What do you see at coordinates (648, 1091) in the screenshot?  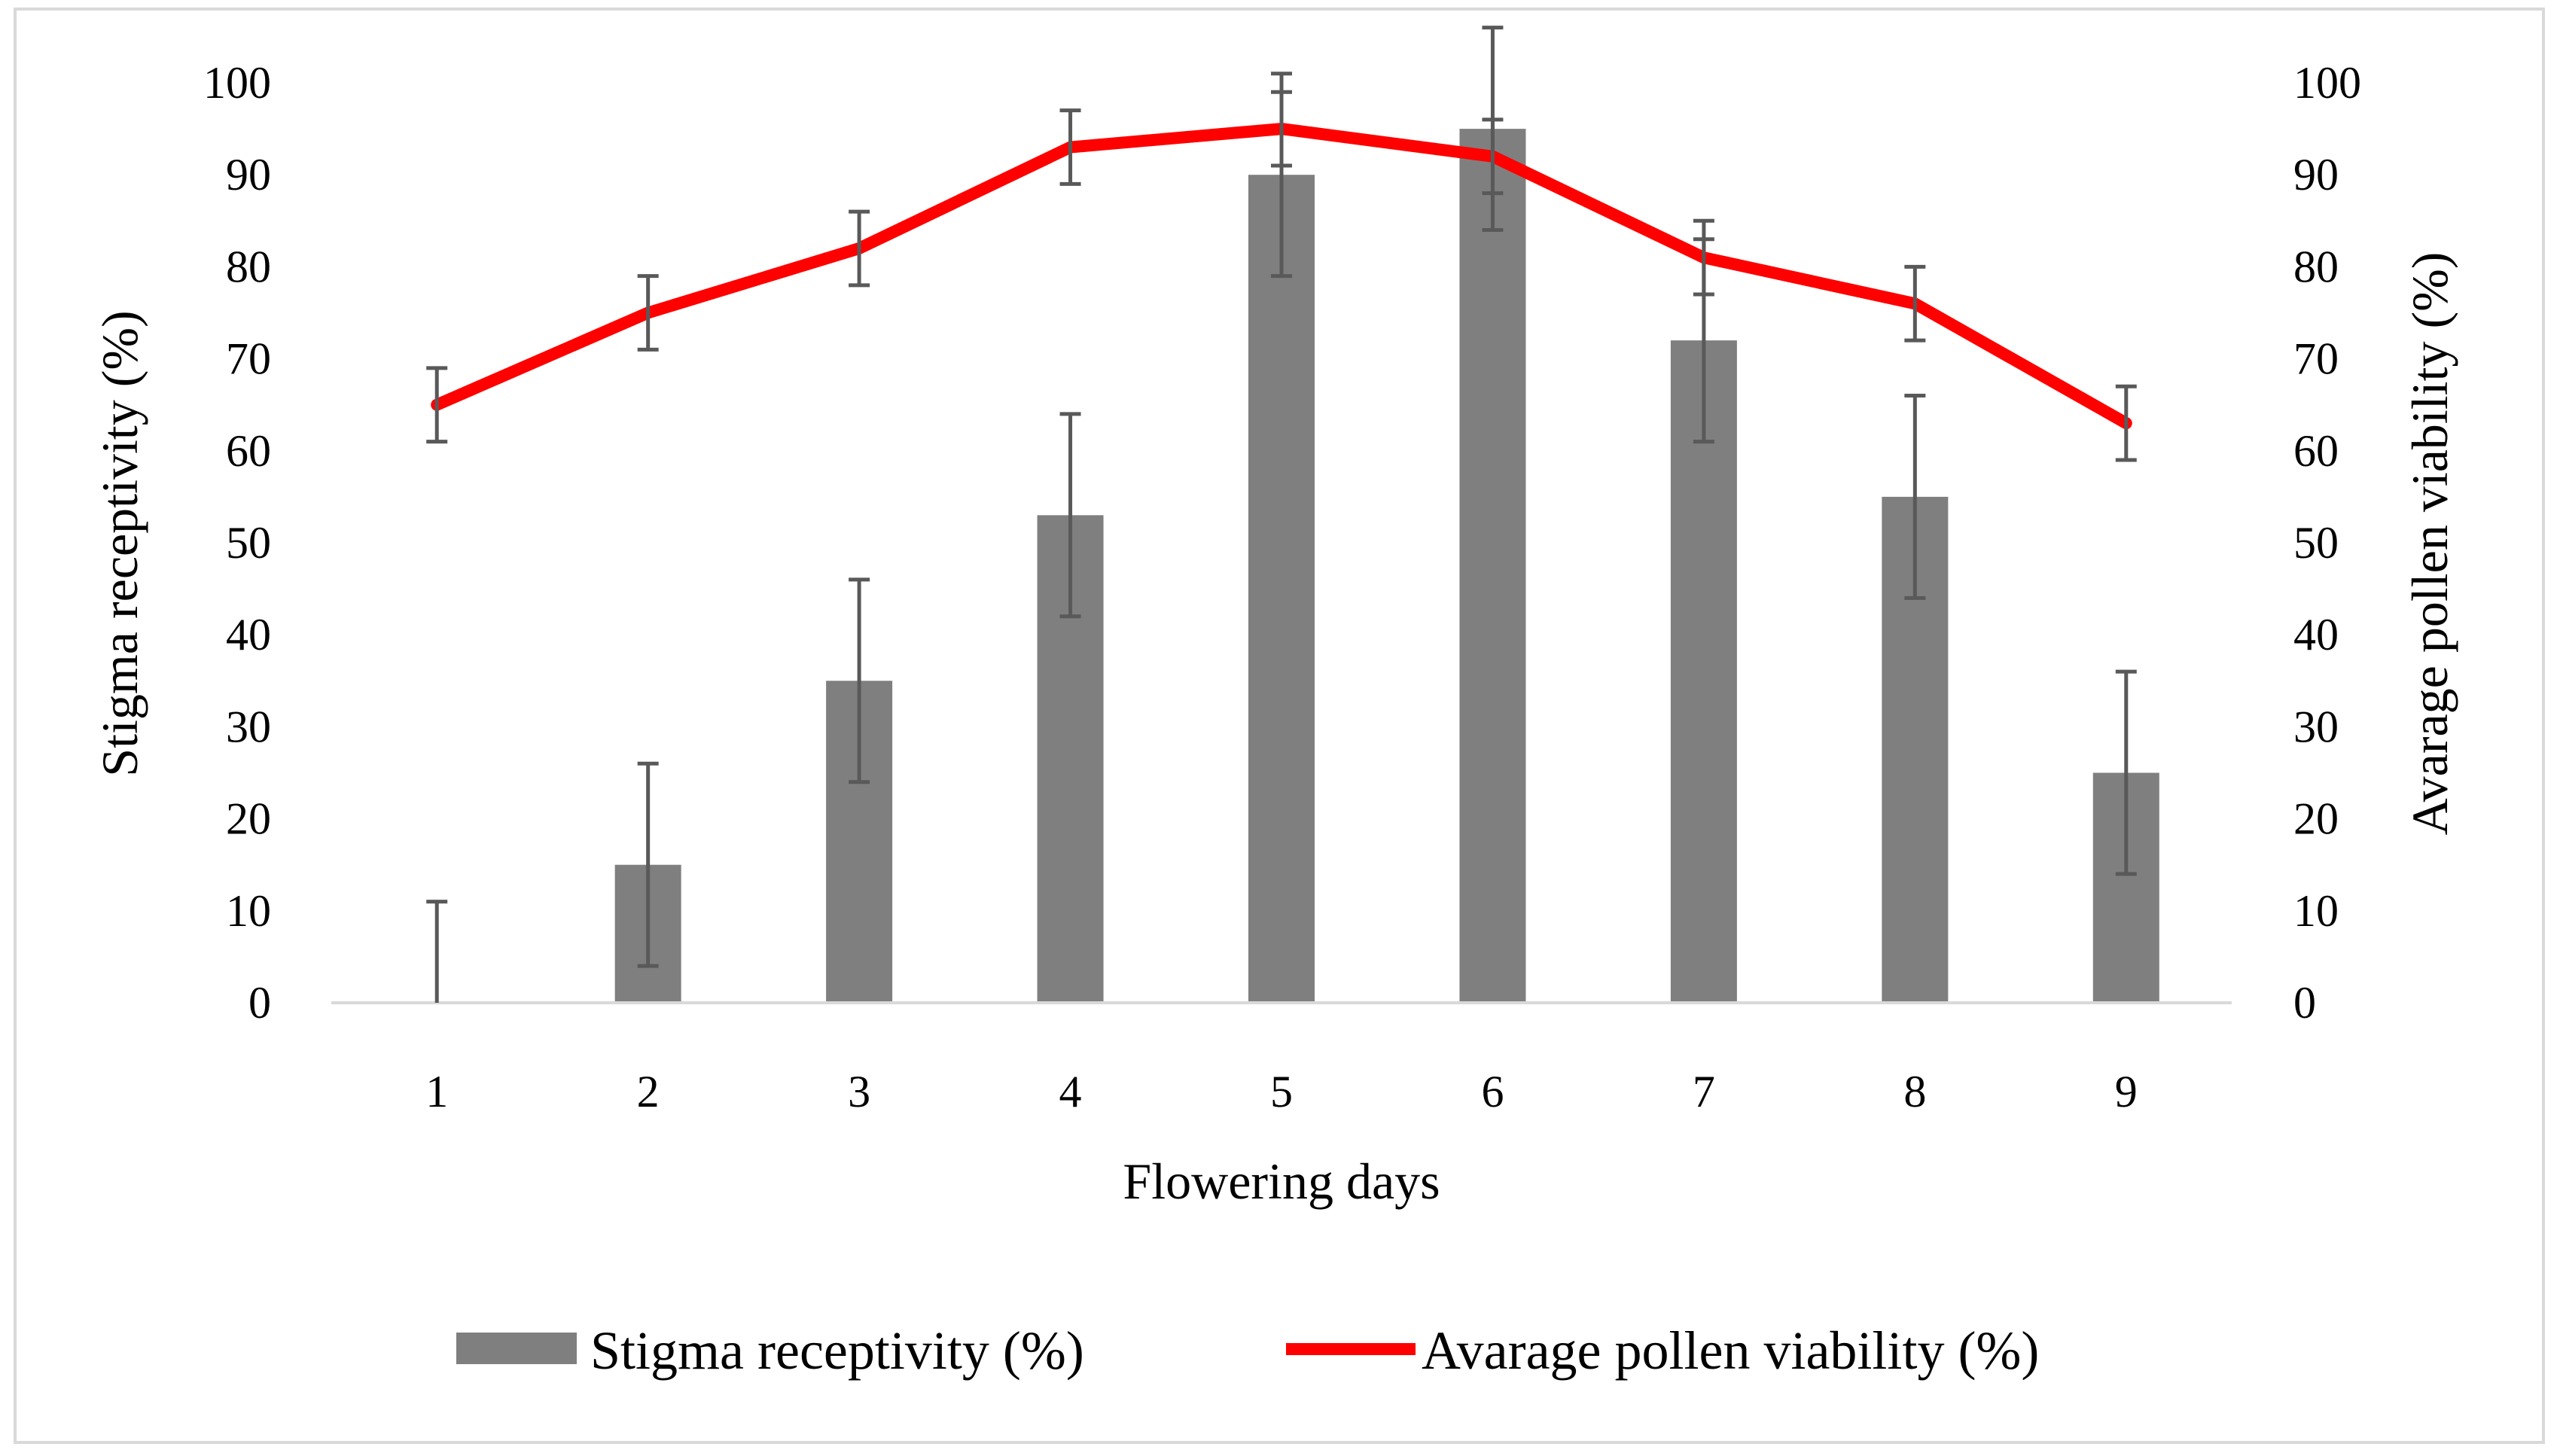 I see `x-tick-2: 2` at bounding box center [648, 1091].